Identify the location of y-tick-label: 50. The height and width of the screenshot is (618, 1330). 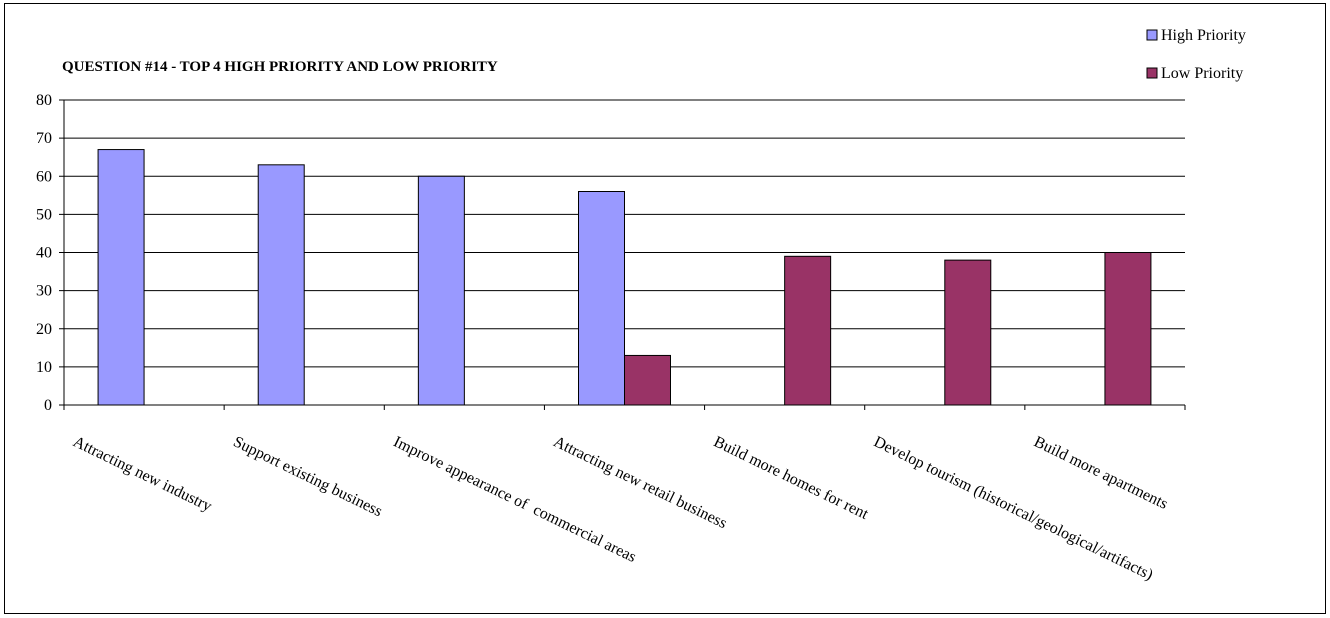
(44, 214).